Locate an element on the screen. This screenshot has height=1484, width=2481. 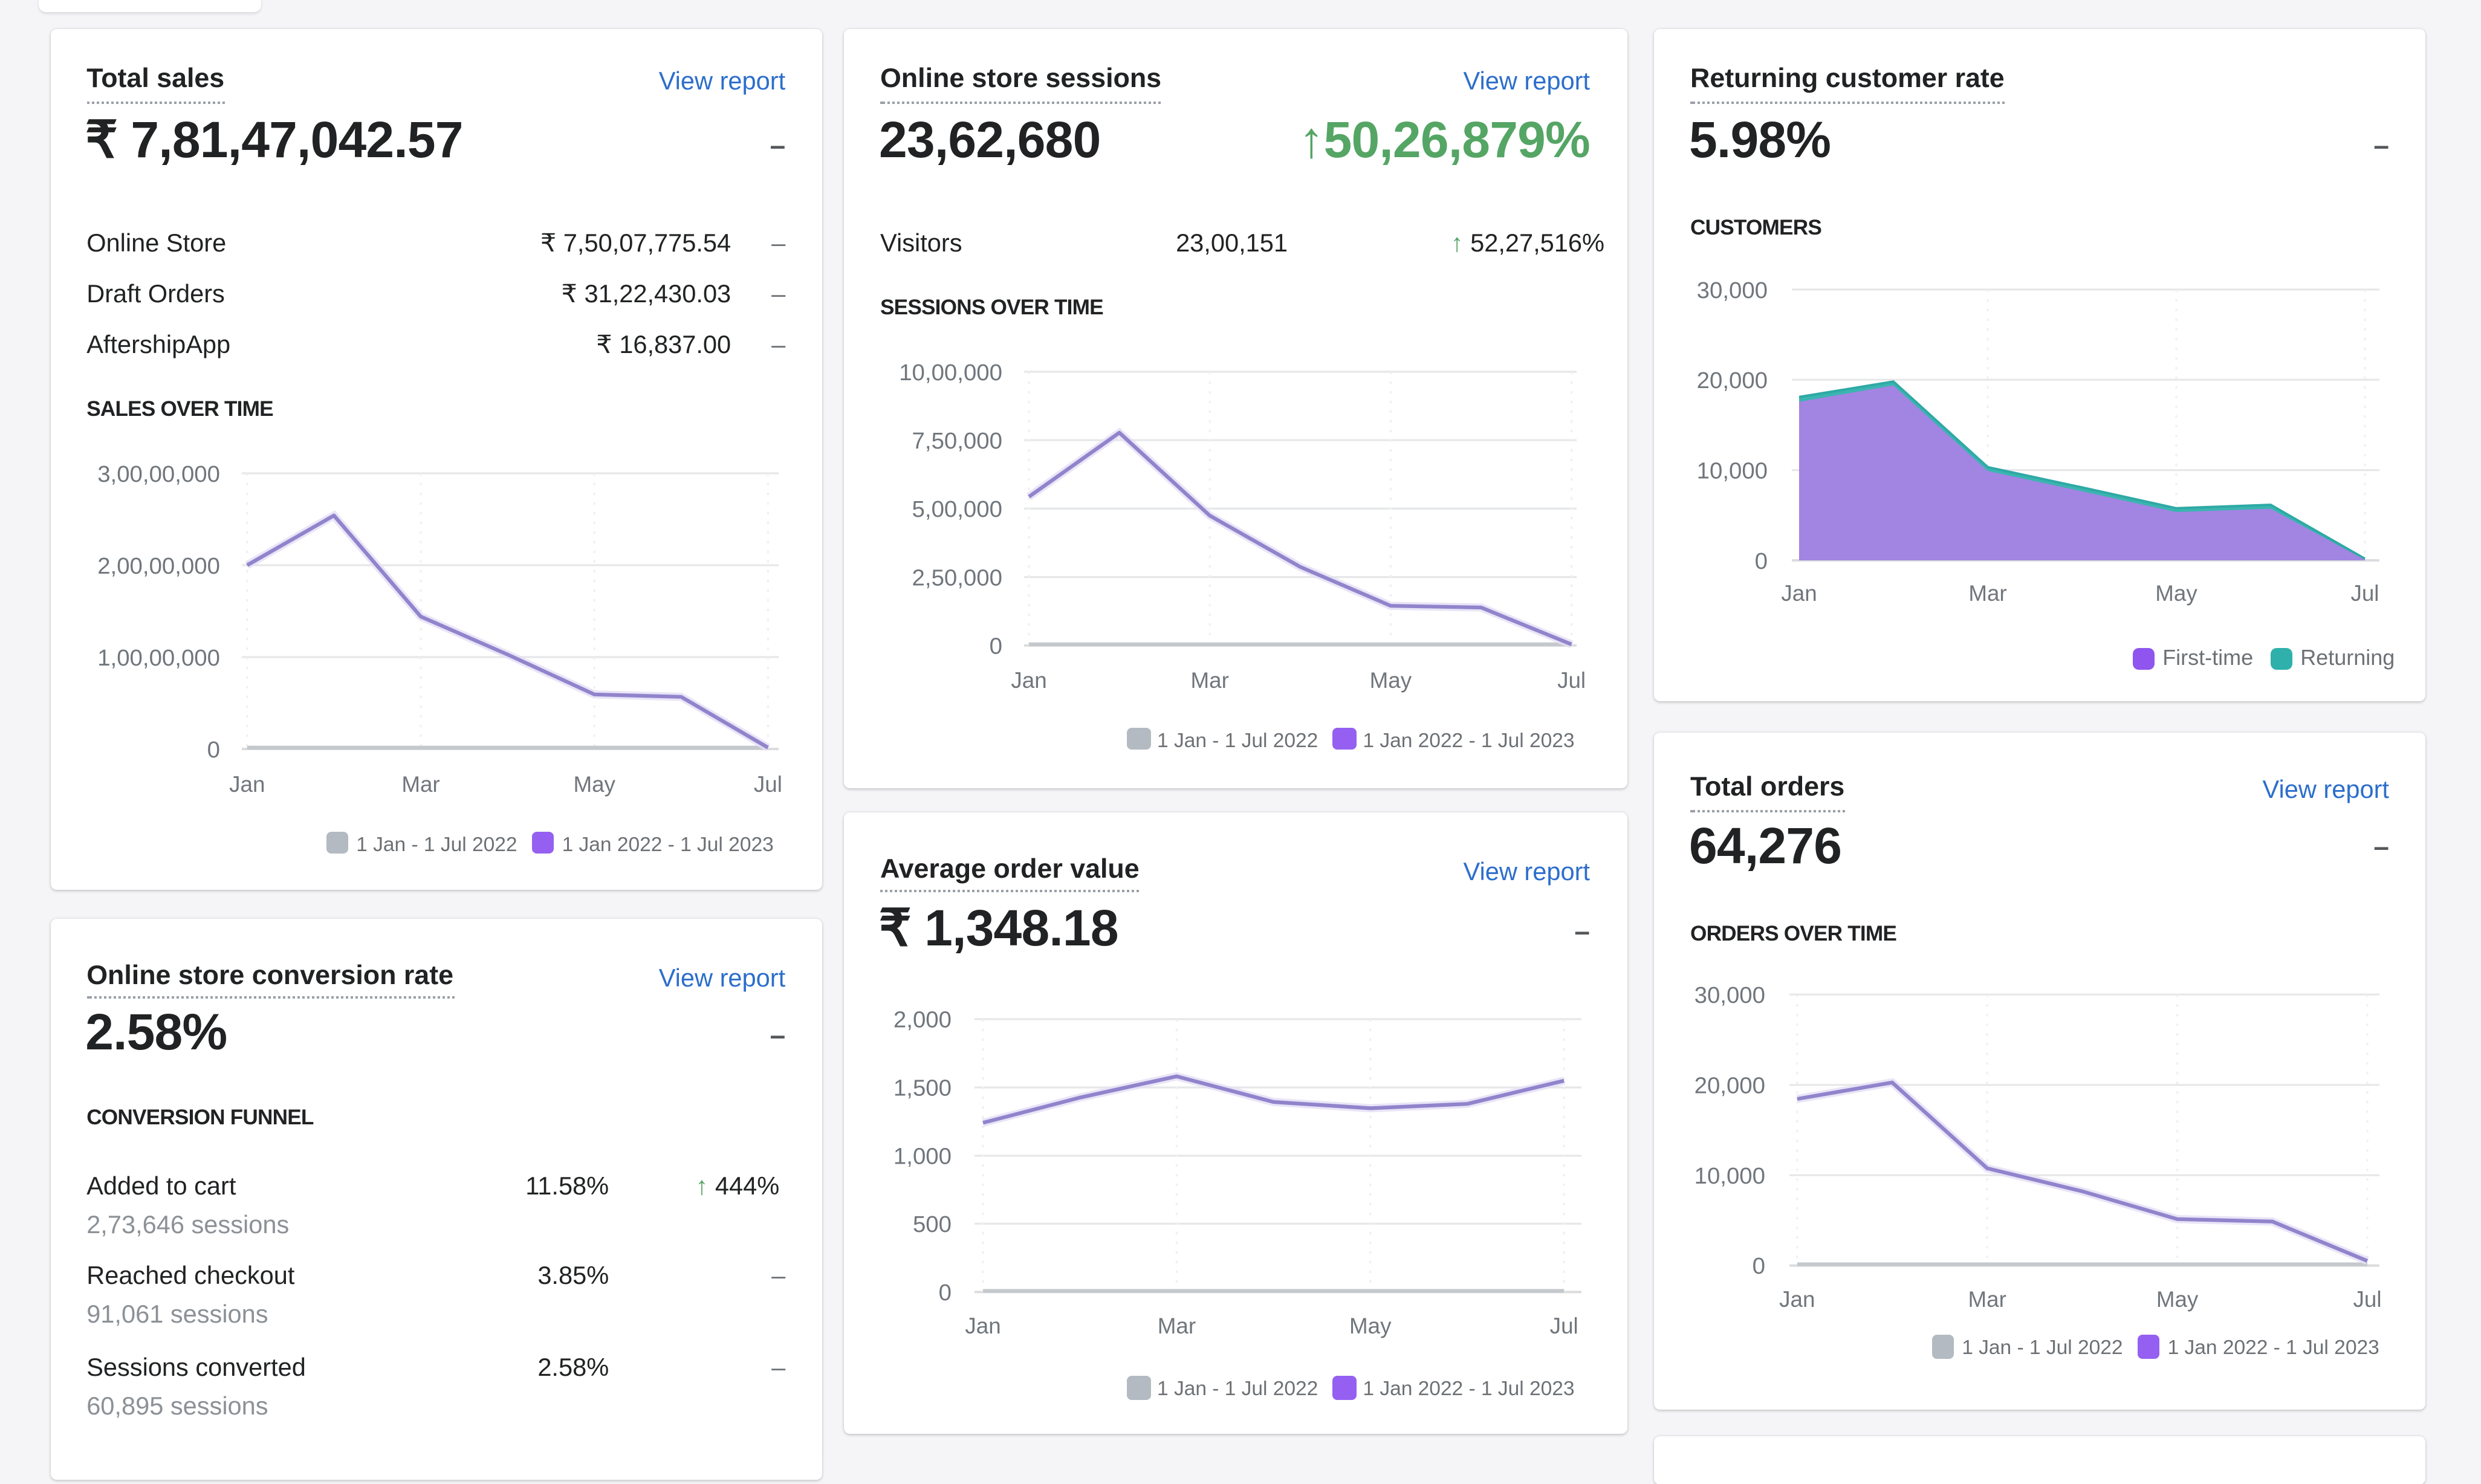
svg-text: 7,50,000 is located at coordinates (957, 440).